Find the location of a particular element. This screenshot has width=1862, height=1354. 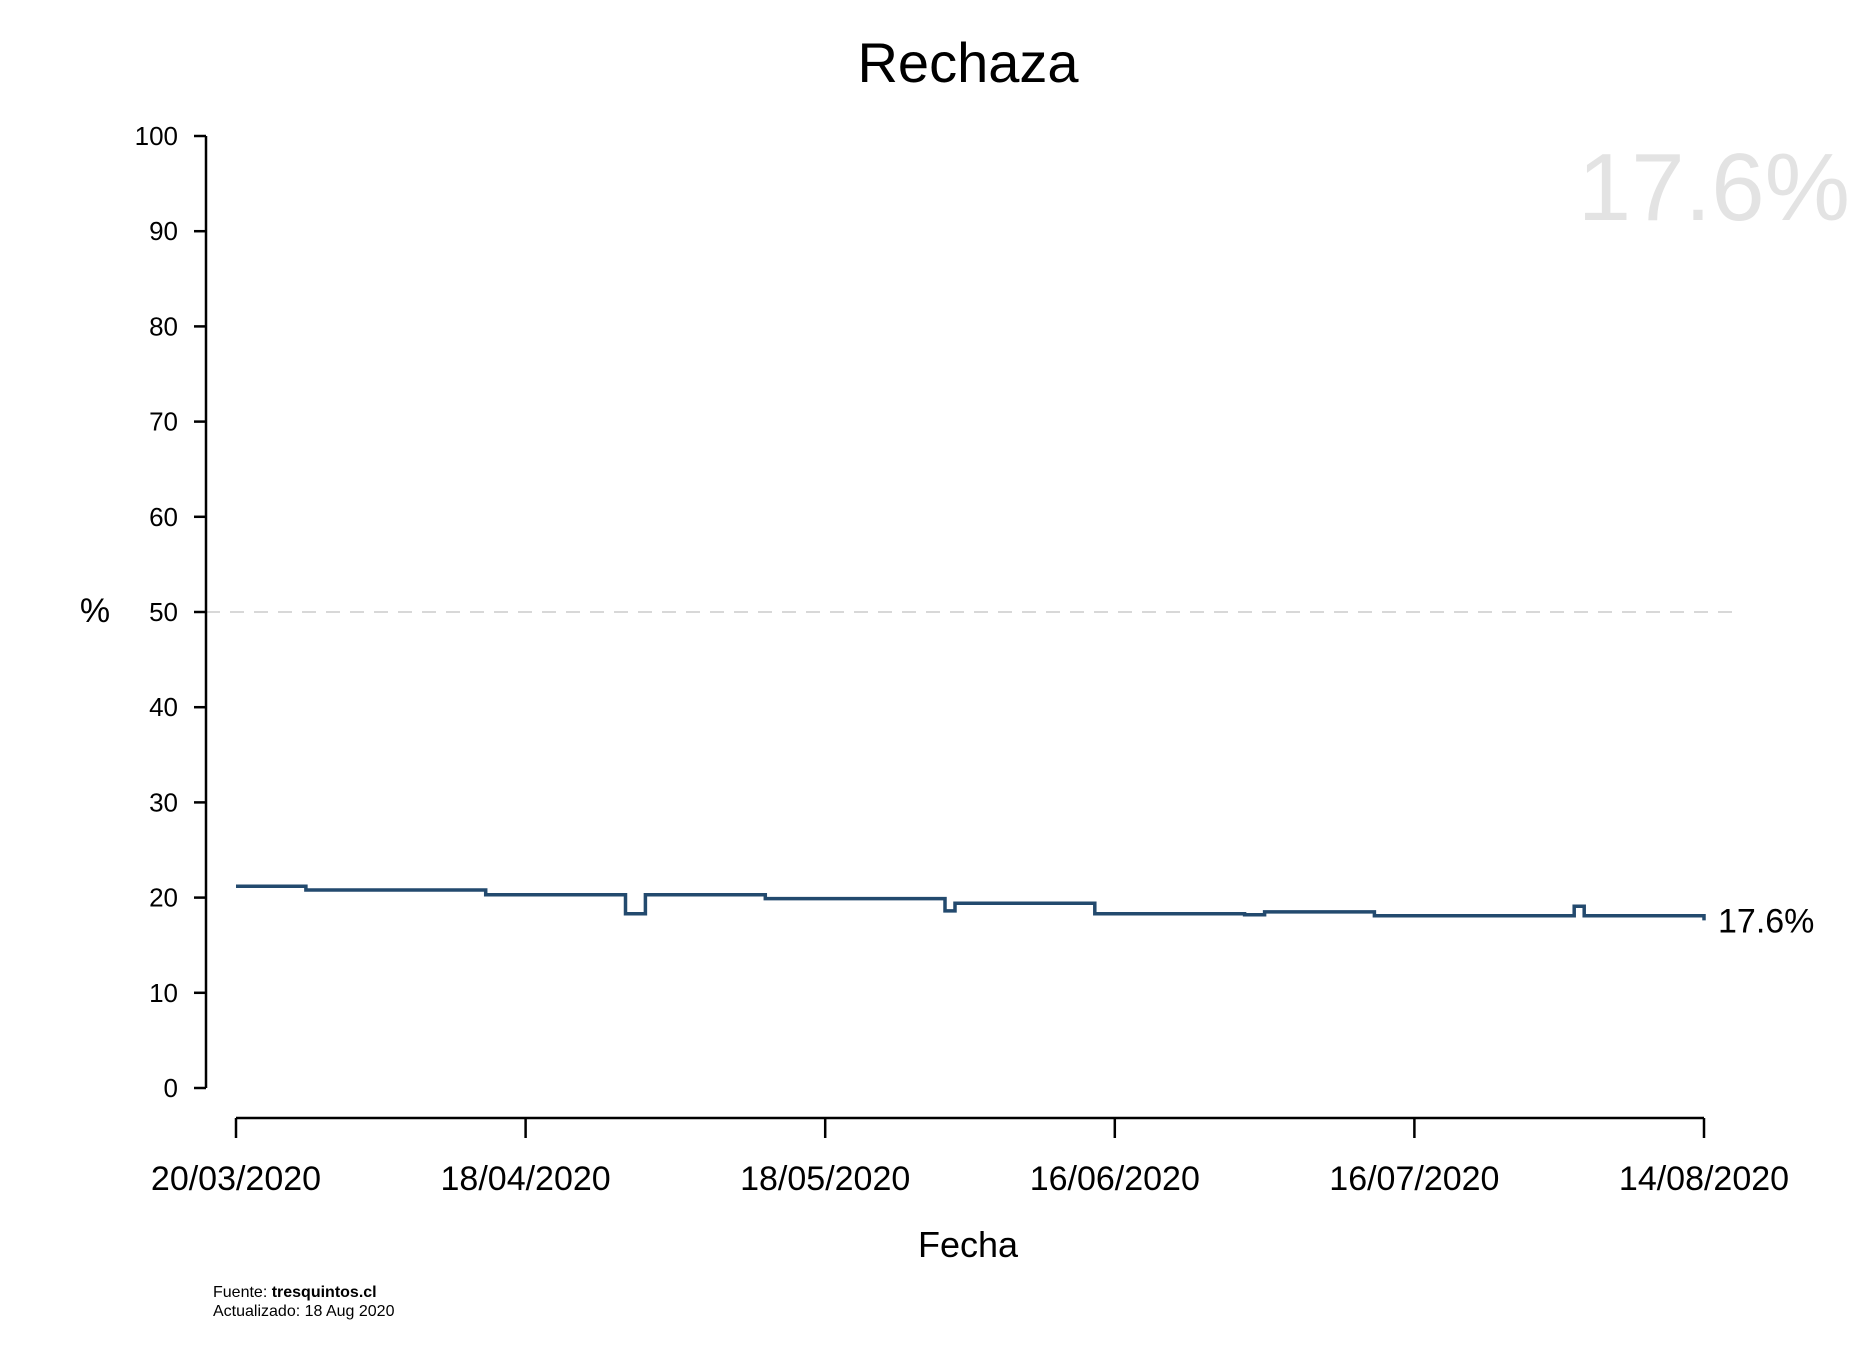

y-tick-label: 50 is located at coordinates (163, 612).